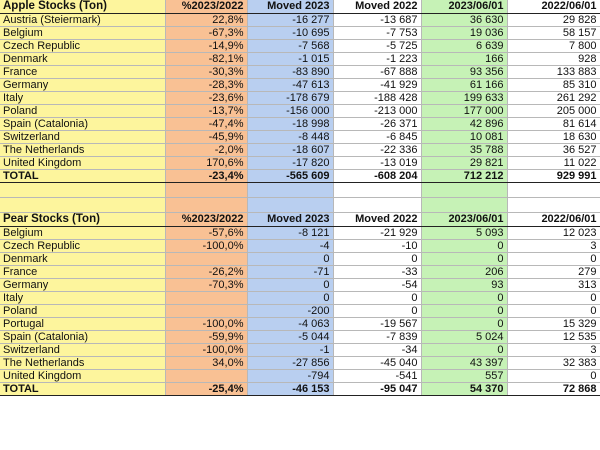 This screenshot has height=450, width=600. Describe the element at coordinates (206, 163) in the screenshot. I see `pct-change-cell: 170,6%` at that location.